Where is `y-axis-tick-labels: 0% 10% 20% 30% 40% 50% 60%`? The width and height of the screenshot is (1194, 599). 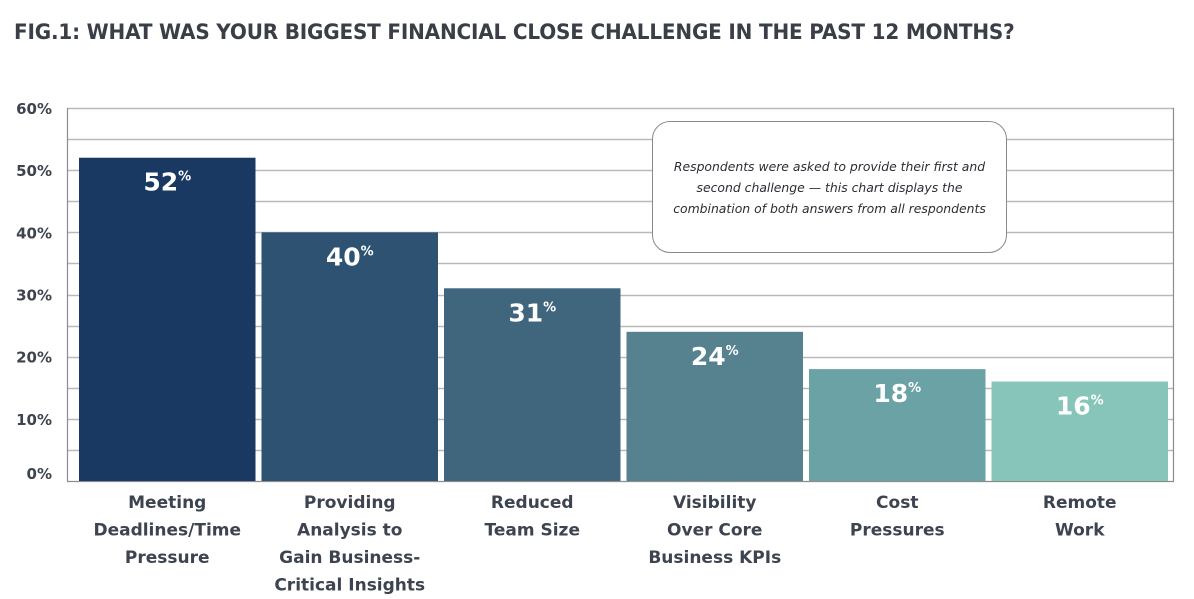
y-axis-tick-labels: 0% 10% 20% 30% 40% 50% 60% is located at coordinates (34, 291).